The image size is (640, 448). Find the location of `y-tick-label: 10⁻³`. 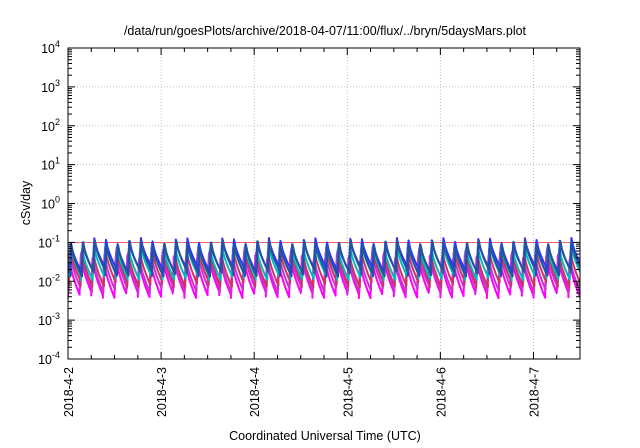

y-tick-label: 10⁻³ is located at coordinates (49, 319).